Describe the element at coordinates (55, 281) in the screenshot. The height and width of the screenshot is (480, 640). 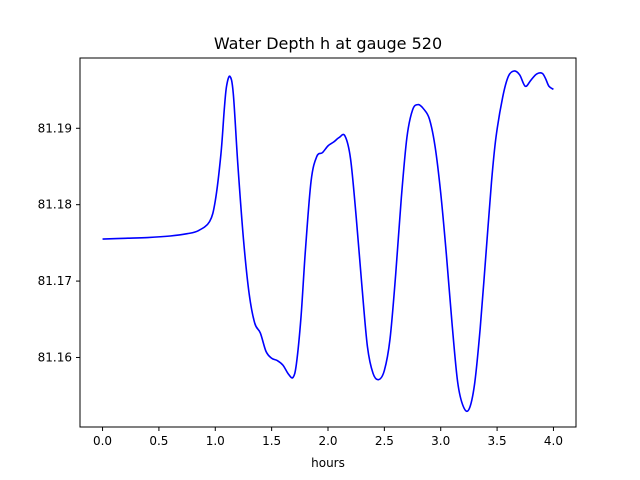
I see `y-tick-label: 81.17` at that location.